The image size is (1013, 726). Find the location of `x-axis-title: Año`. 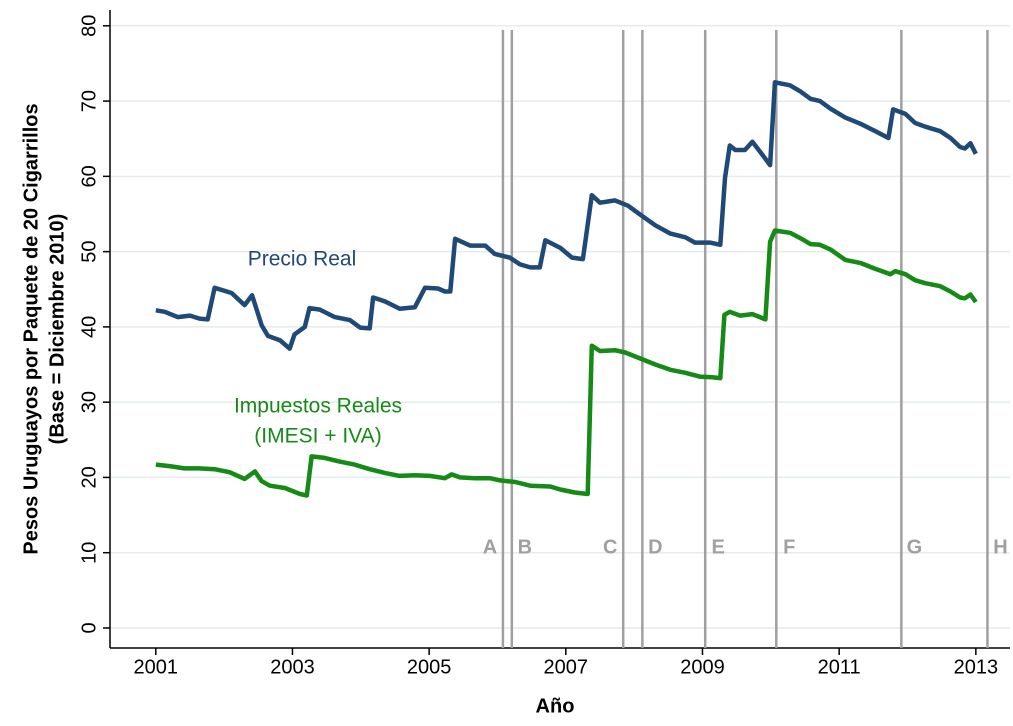

x-axis-title: Año is located at coordinates (555, 706).